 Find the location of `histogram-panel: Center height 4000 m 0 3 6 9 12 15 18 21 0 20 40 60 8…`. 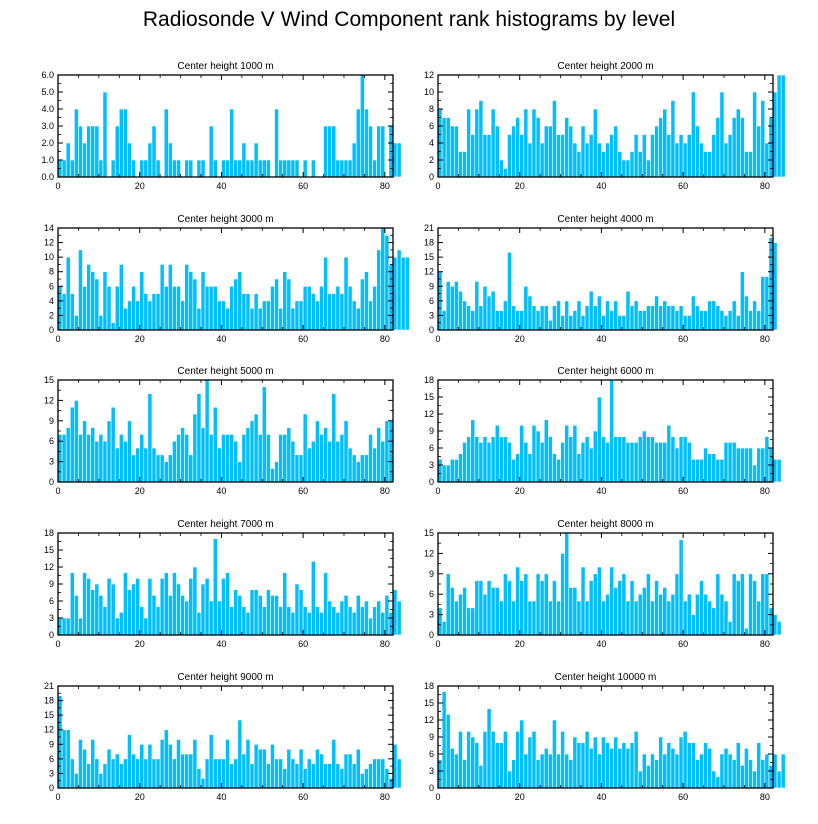

histogram-panel: Center height 4000 m 0 3 6 9 12 15 18 21 0 20 40 60 8… is located at coordinates (601, 279).